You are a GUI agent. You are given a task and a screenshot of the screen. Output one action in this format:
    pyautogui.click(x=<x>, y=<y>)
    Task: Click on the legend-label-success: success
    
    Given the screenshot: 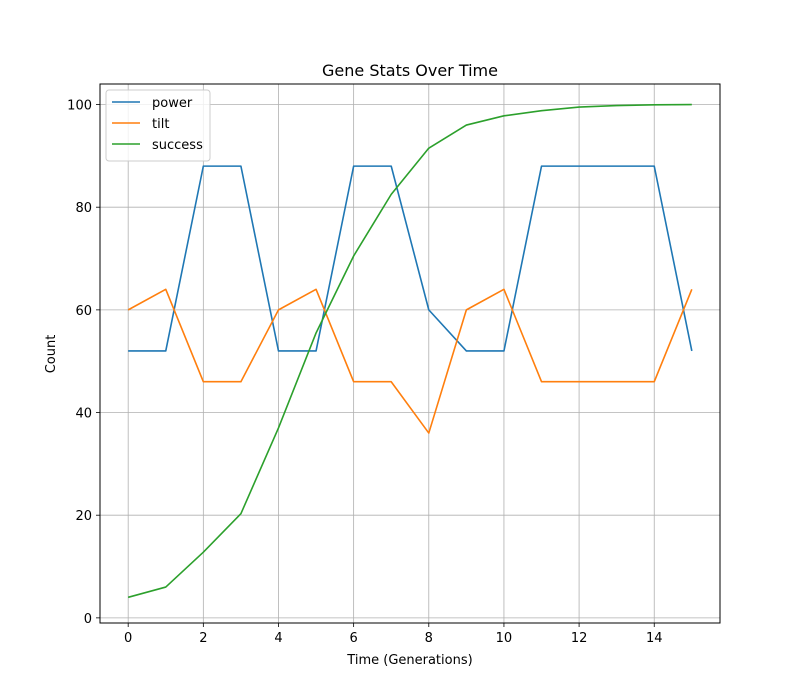 What is the action you would take?
    pyautogui.click(x=177, y=145)
    